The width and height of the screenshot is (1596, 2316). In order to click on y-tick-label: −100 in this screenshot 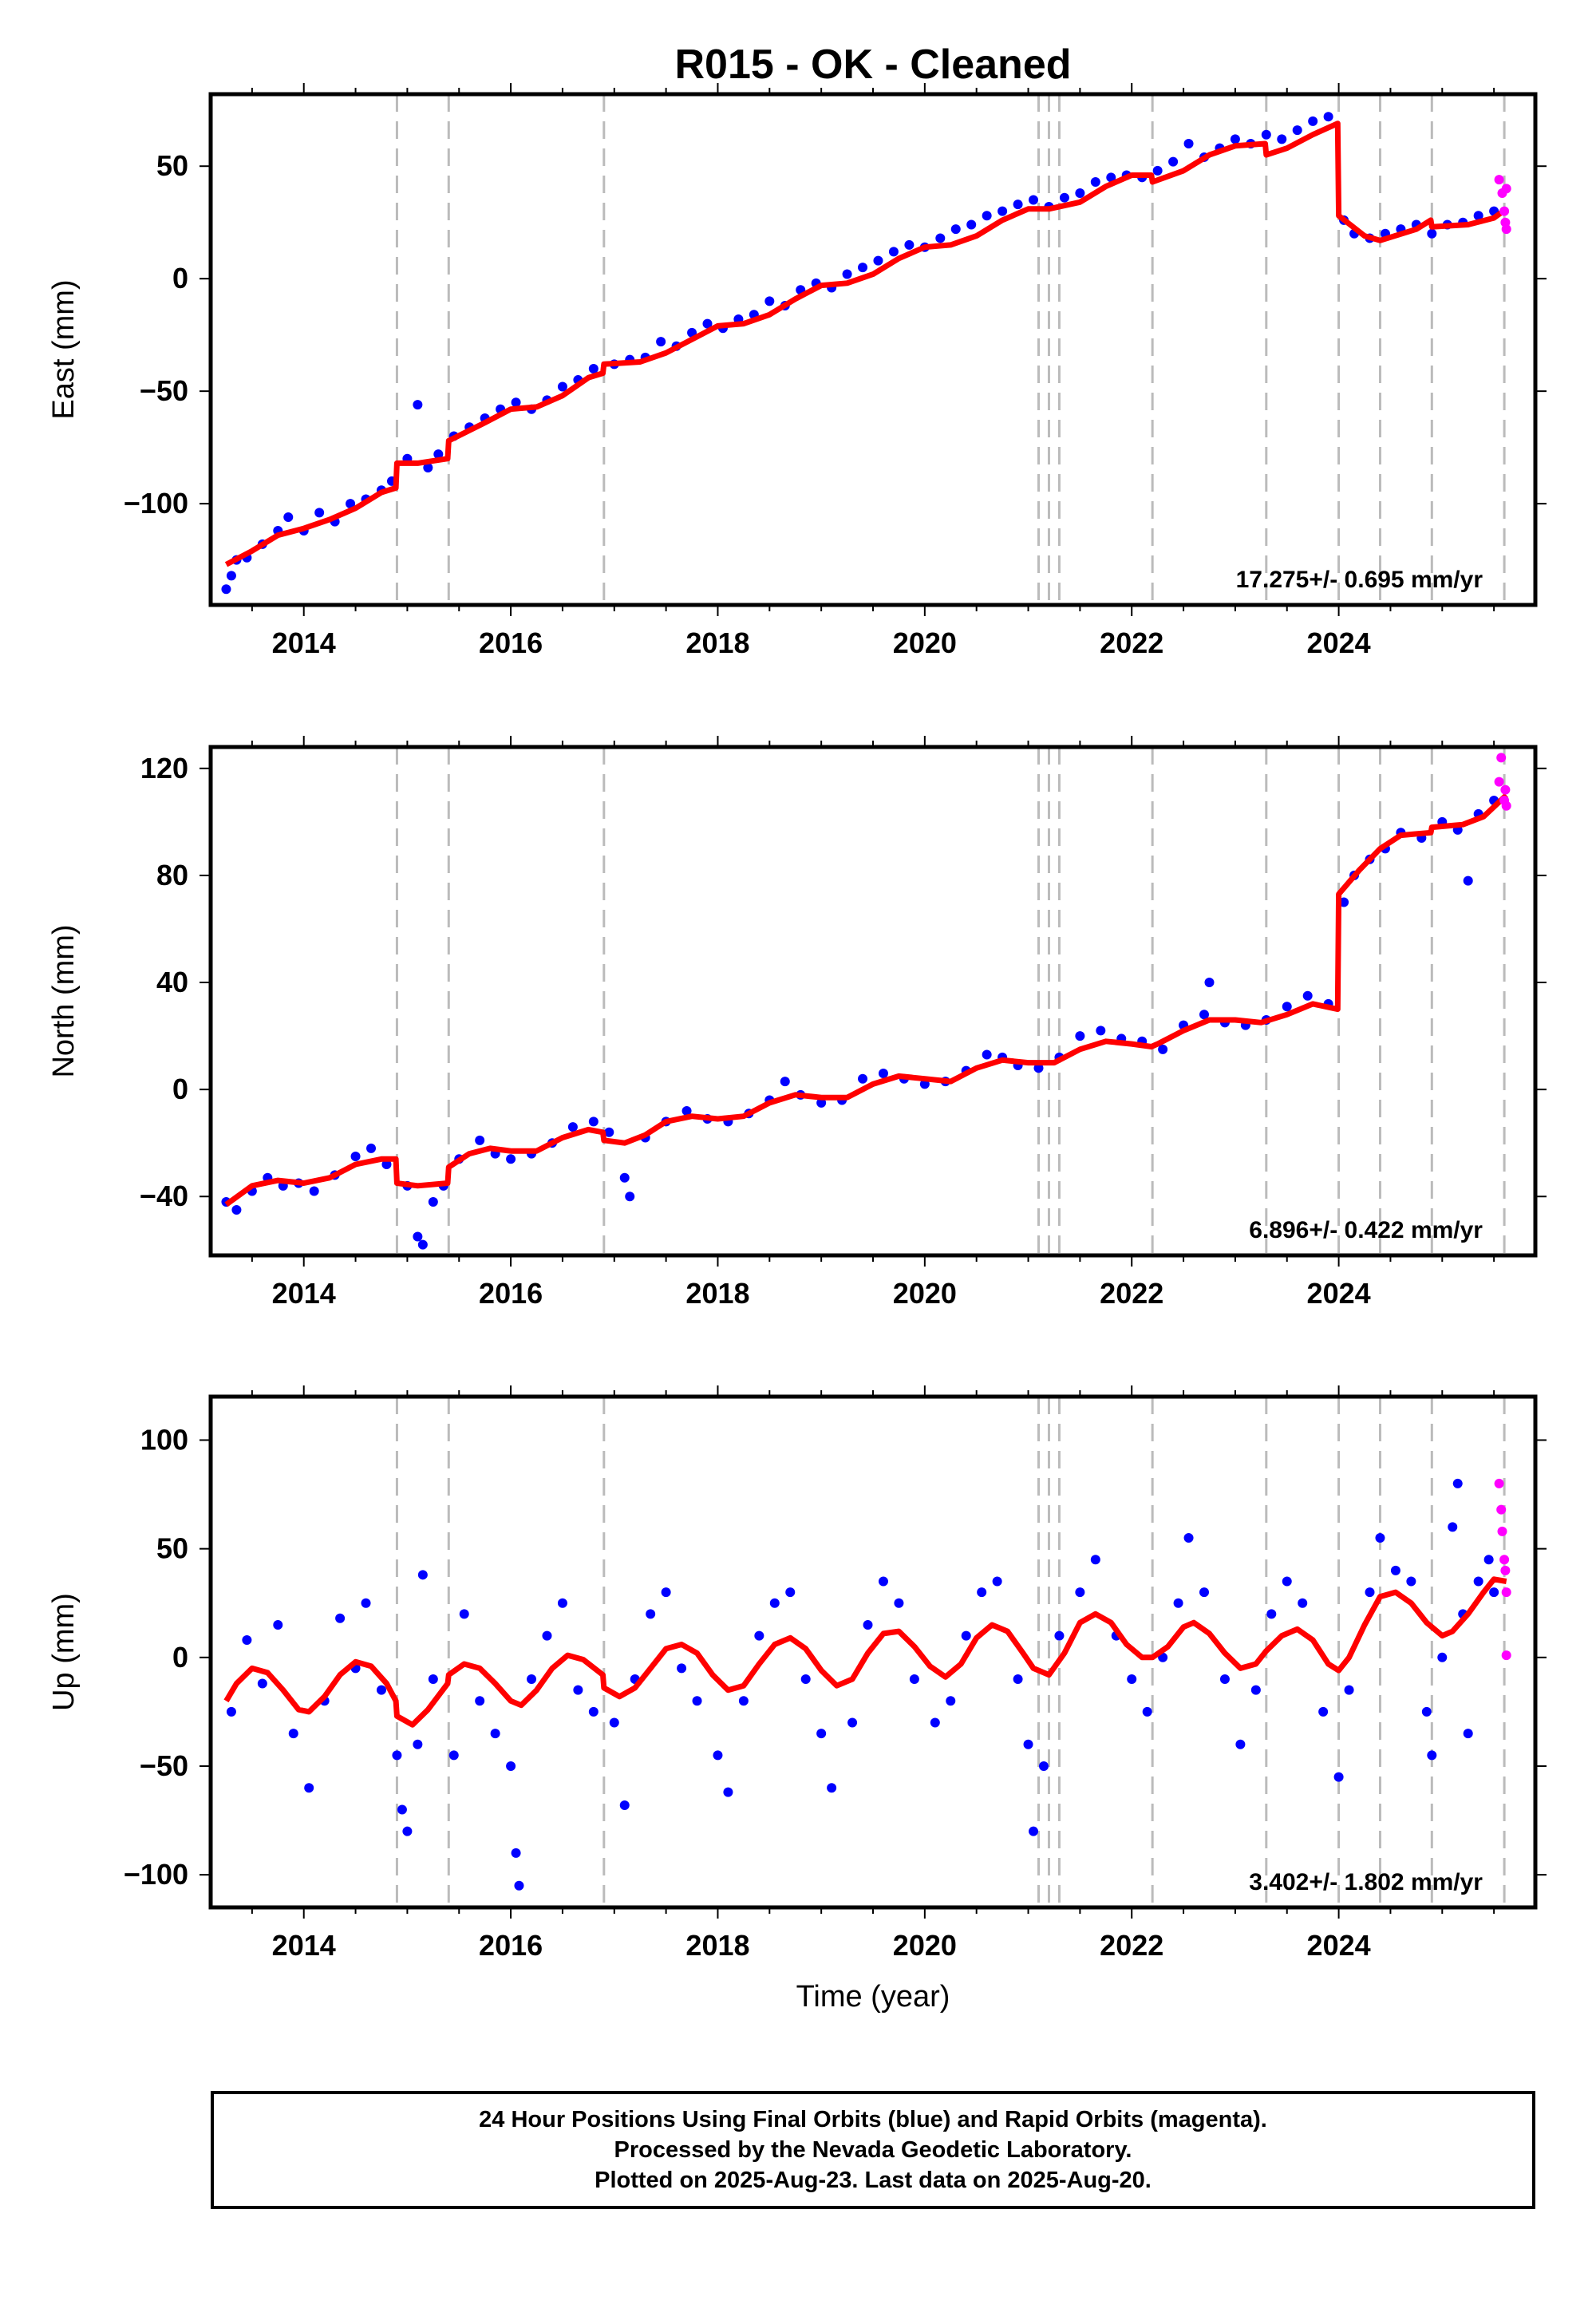, I will do `click(156, 503)`.